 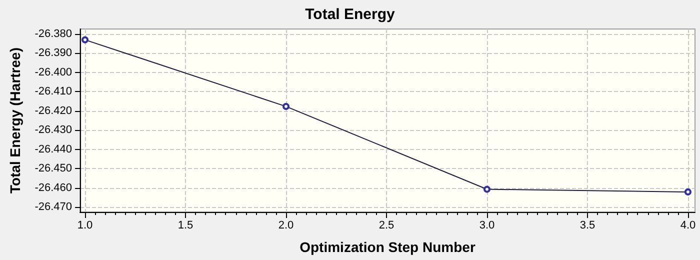 I want to click on y-tick-label: -26.380, so click(x=53, y=34).